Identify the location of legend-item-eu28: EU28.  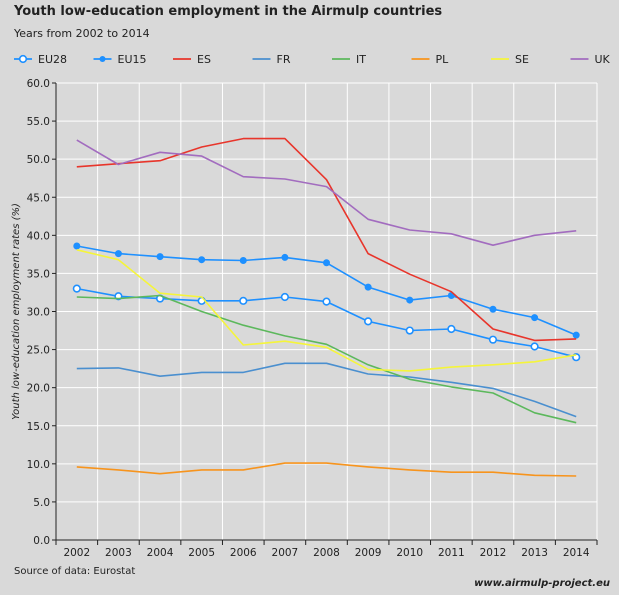
(40, 59).